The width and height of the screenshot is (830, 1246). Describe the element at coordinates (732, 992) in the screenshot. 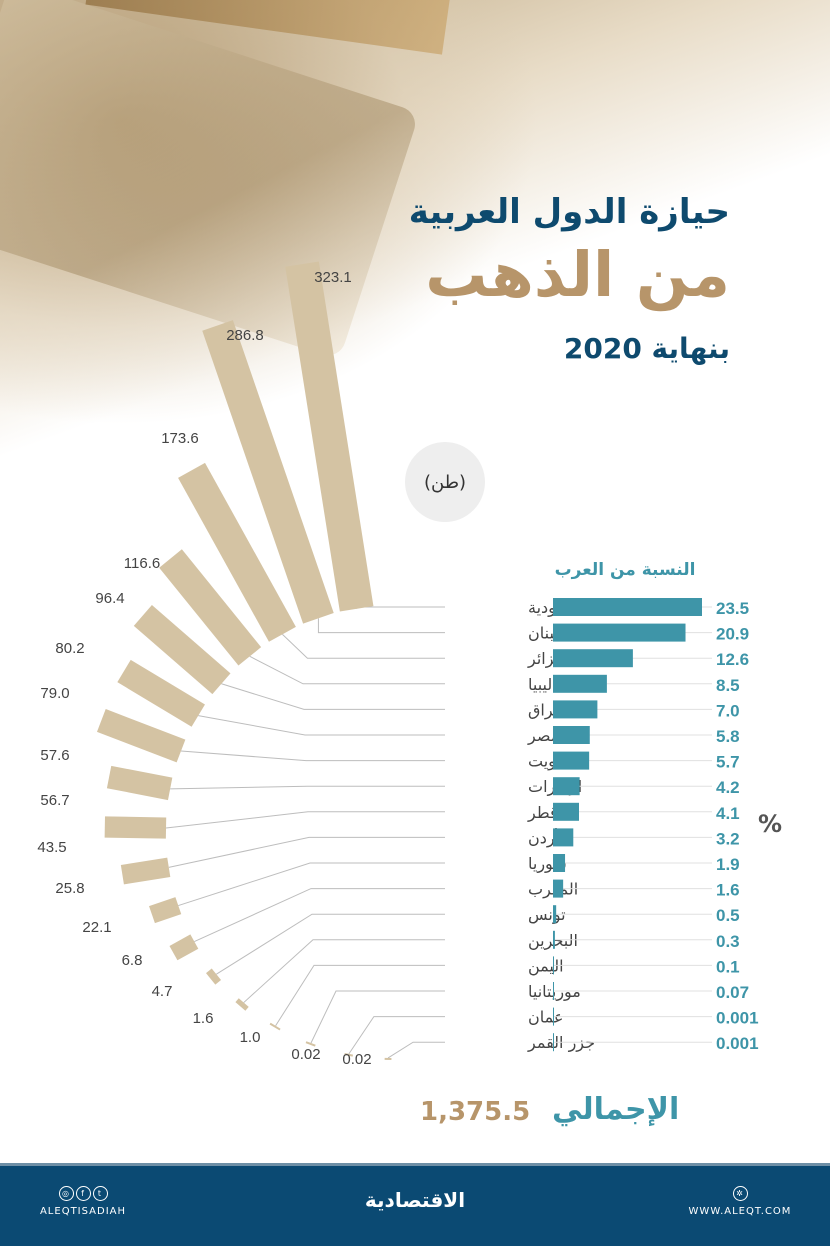

I see `percent-value-label: 0.07` at that location.